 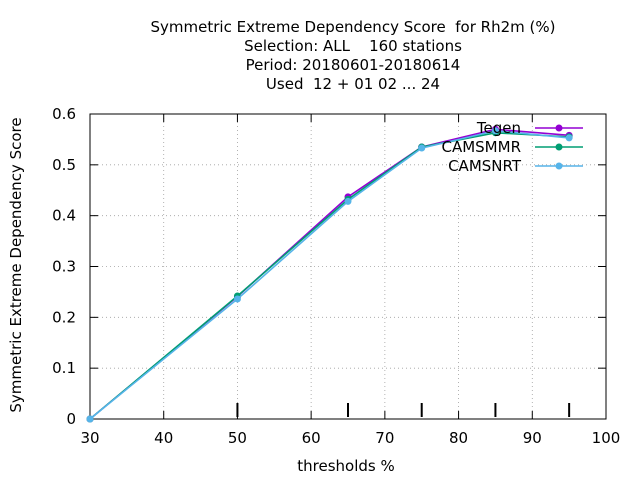 What do you see at coordinates (64, 165) in the screenshot?
I see `y-tick-label-5: 0.5` at bounding box center [64, 165].